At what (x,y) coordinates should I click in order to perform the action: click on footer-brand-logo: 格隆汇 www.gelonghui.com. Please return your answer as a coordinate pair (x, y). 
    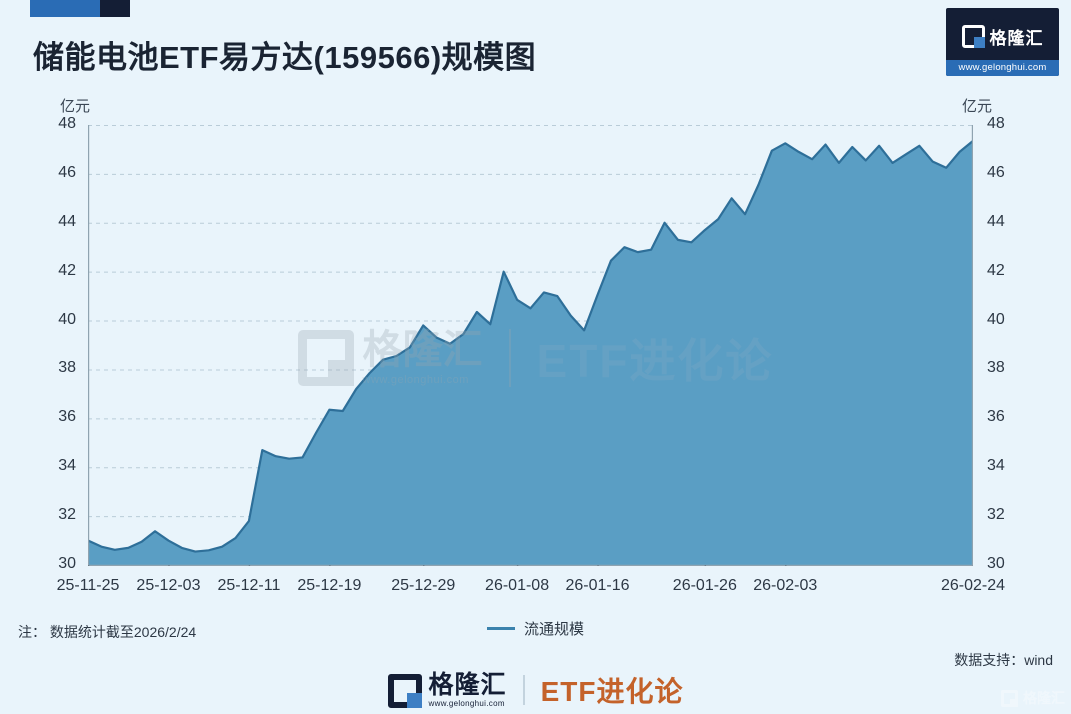
    Looking at the image, I should click on (447, 689).